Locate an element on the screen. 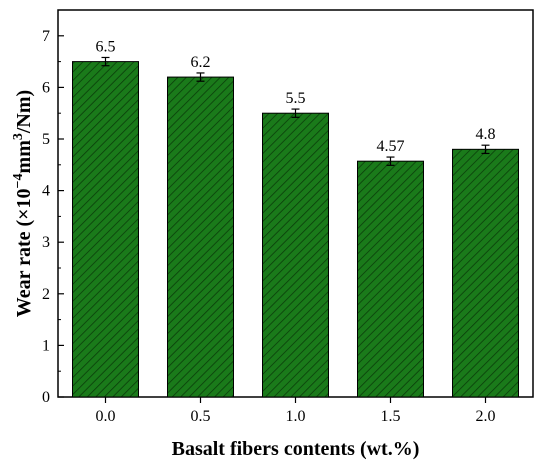 The image size is (550, 467). x-axis: 0.0 0.5 1.0 1.5 2.0 is located at coordinates (296, 411).